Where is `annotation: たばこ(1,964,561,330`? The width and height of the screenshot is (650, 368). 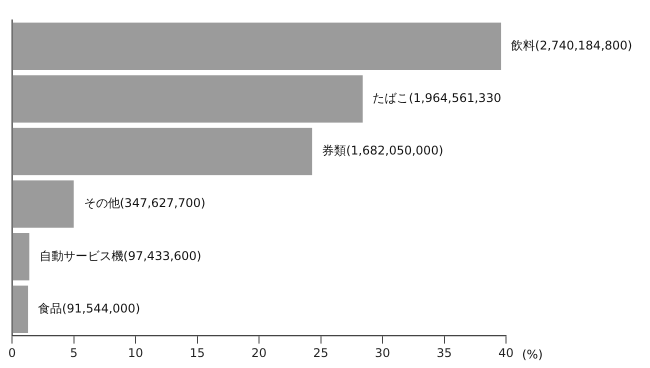 annotation: たばこ(1,964,561,330 is located at coordinates (437, 98).